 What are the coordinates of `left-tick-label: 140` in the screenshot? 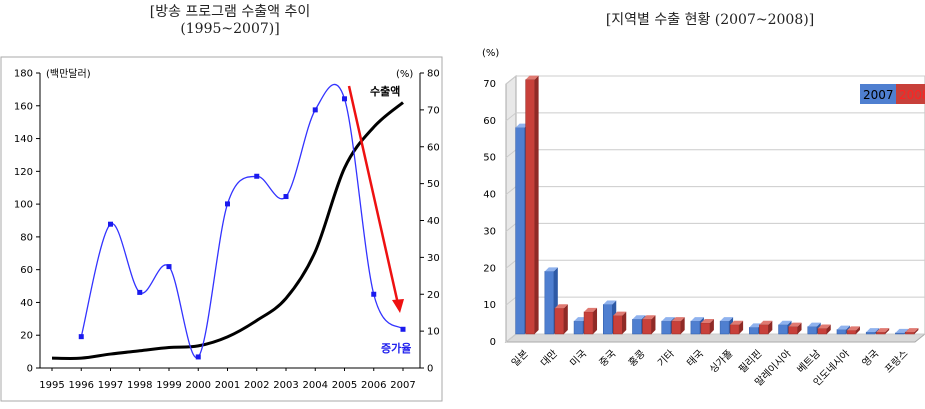 It's located at (23, 139).